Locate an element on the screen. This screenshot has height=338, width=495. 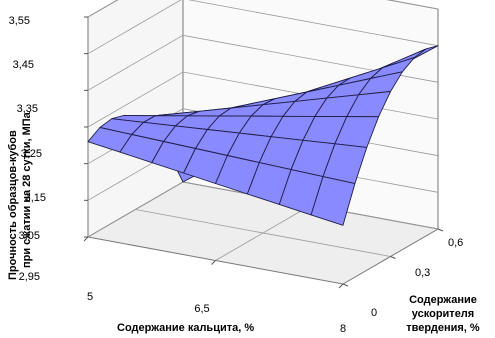
y-tick-label: 0,3 is located at coordinates (422, 273).